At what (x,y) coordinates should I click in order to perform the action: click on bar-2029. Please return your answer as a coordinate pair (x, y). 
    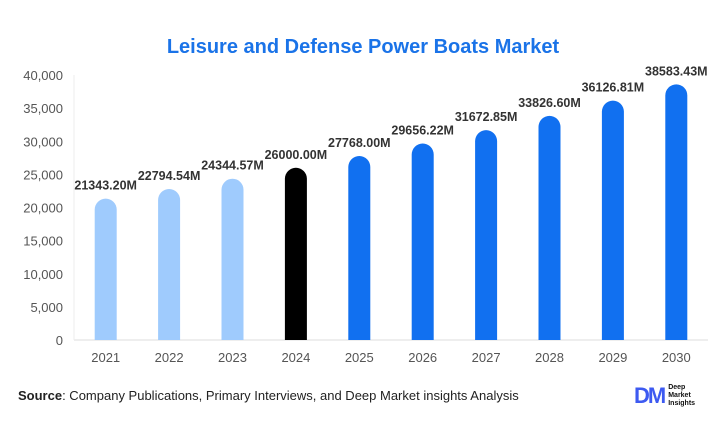
    Looking at the image, I should click on (612, 220).